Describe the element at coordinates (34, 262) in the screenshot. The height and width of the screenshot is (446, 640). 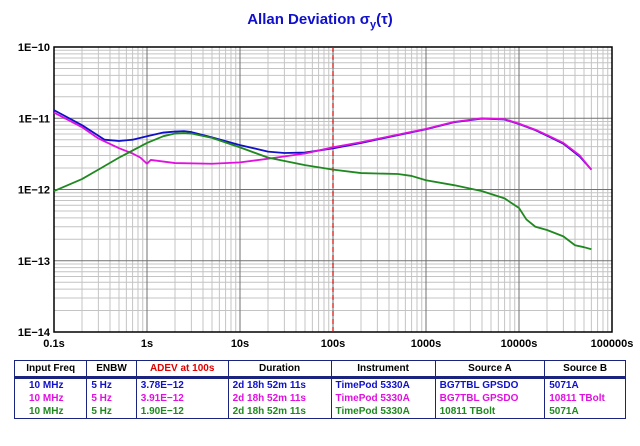
I see `y-tick-label: 1E−13` at that location.